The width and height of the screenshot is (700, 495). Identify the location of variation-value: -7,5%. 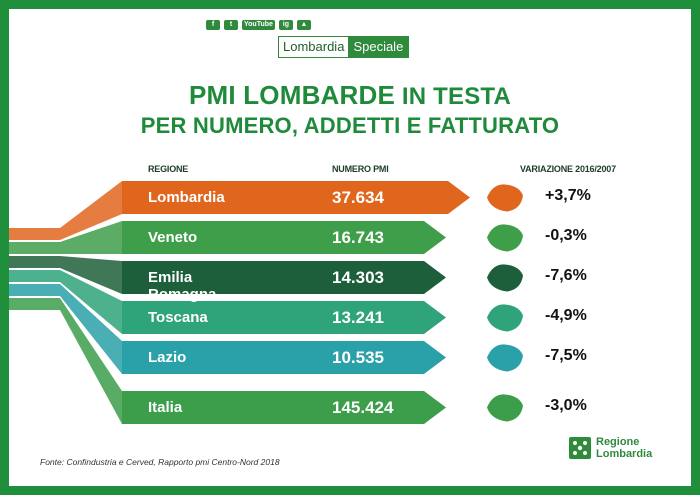
(566, 355).